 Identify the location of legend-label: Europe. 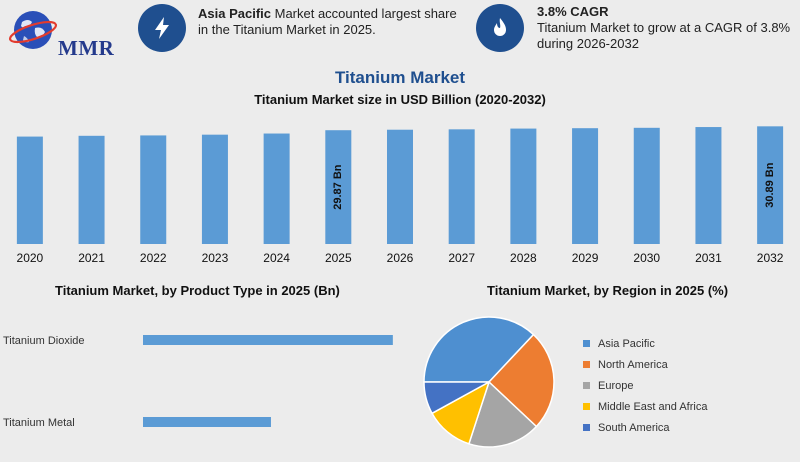
(615, 386).